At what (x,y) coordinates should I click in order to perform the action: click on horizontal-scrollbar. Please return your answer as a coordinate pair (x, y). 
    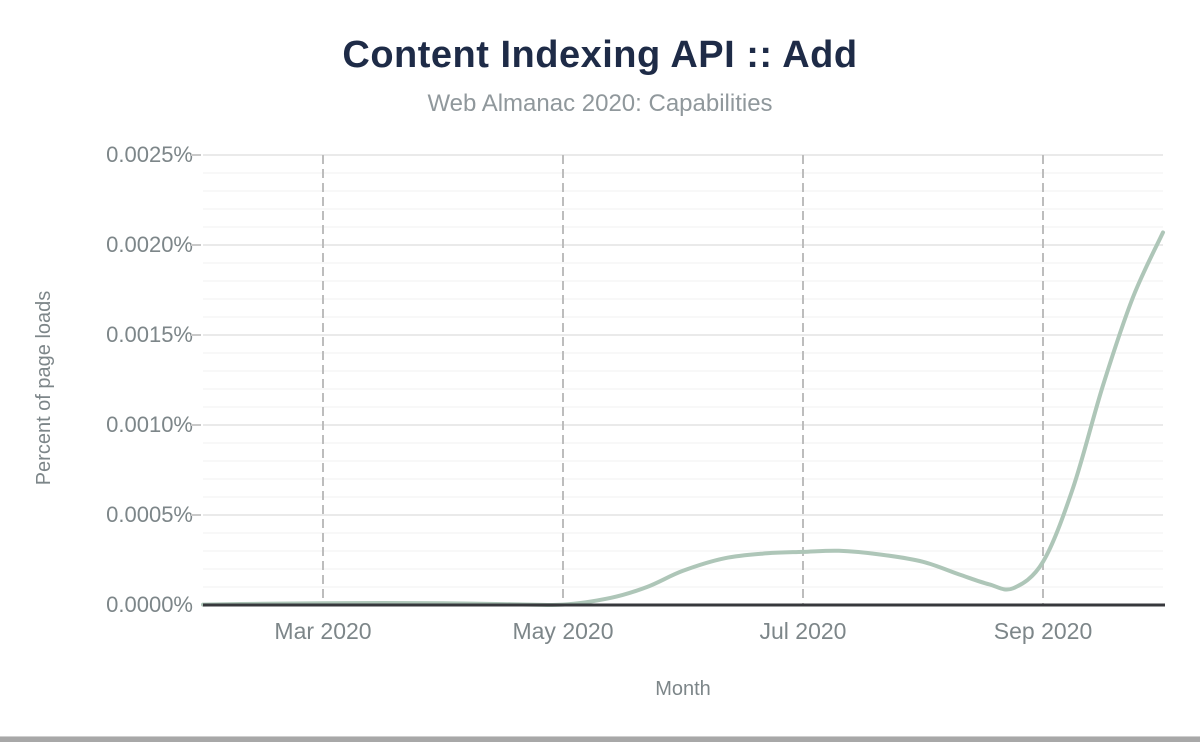
    Looking at the image, I should click on (600, 739).